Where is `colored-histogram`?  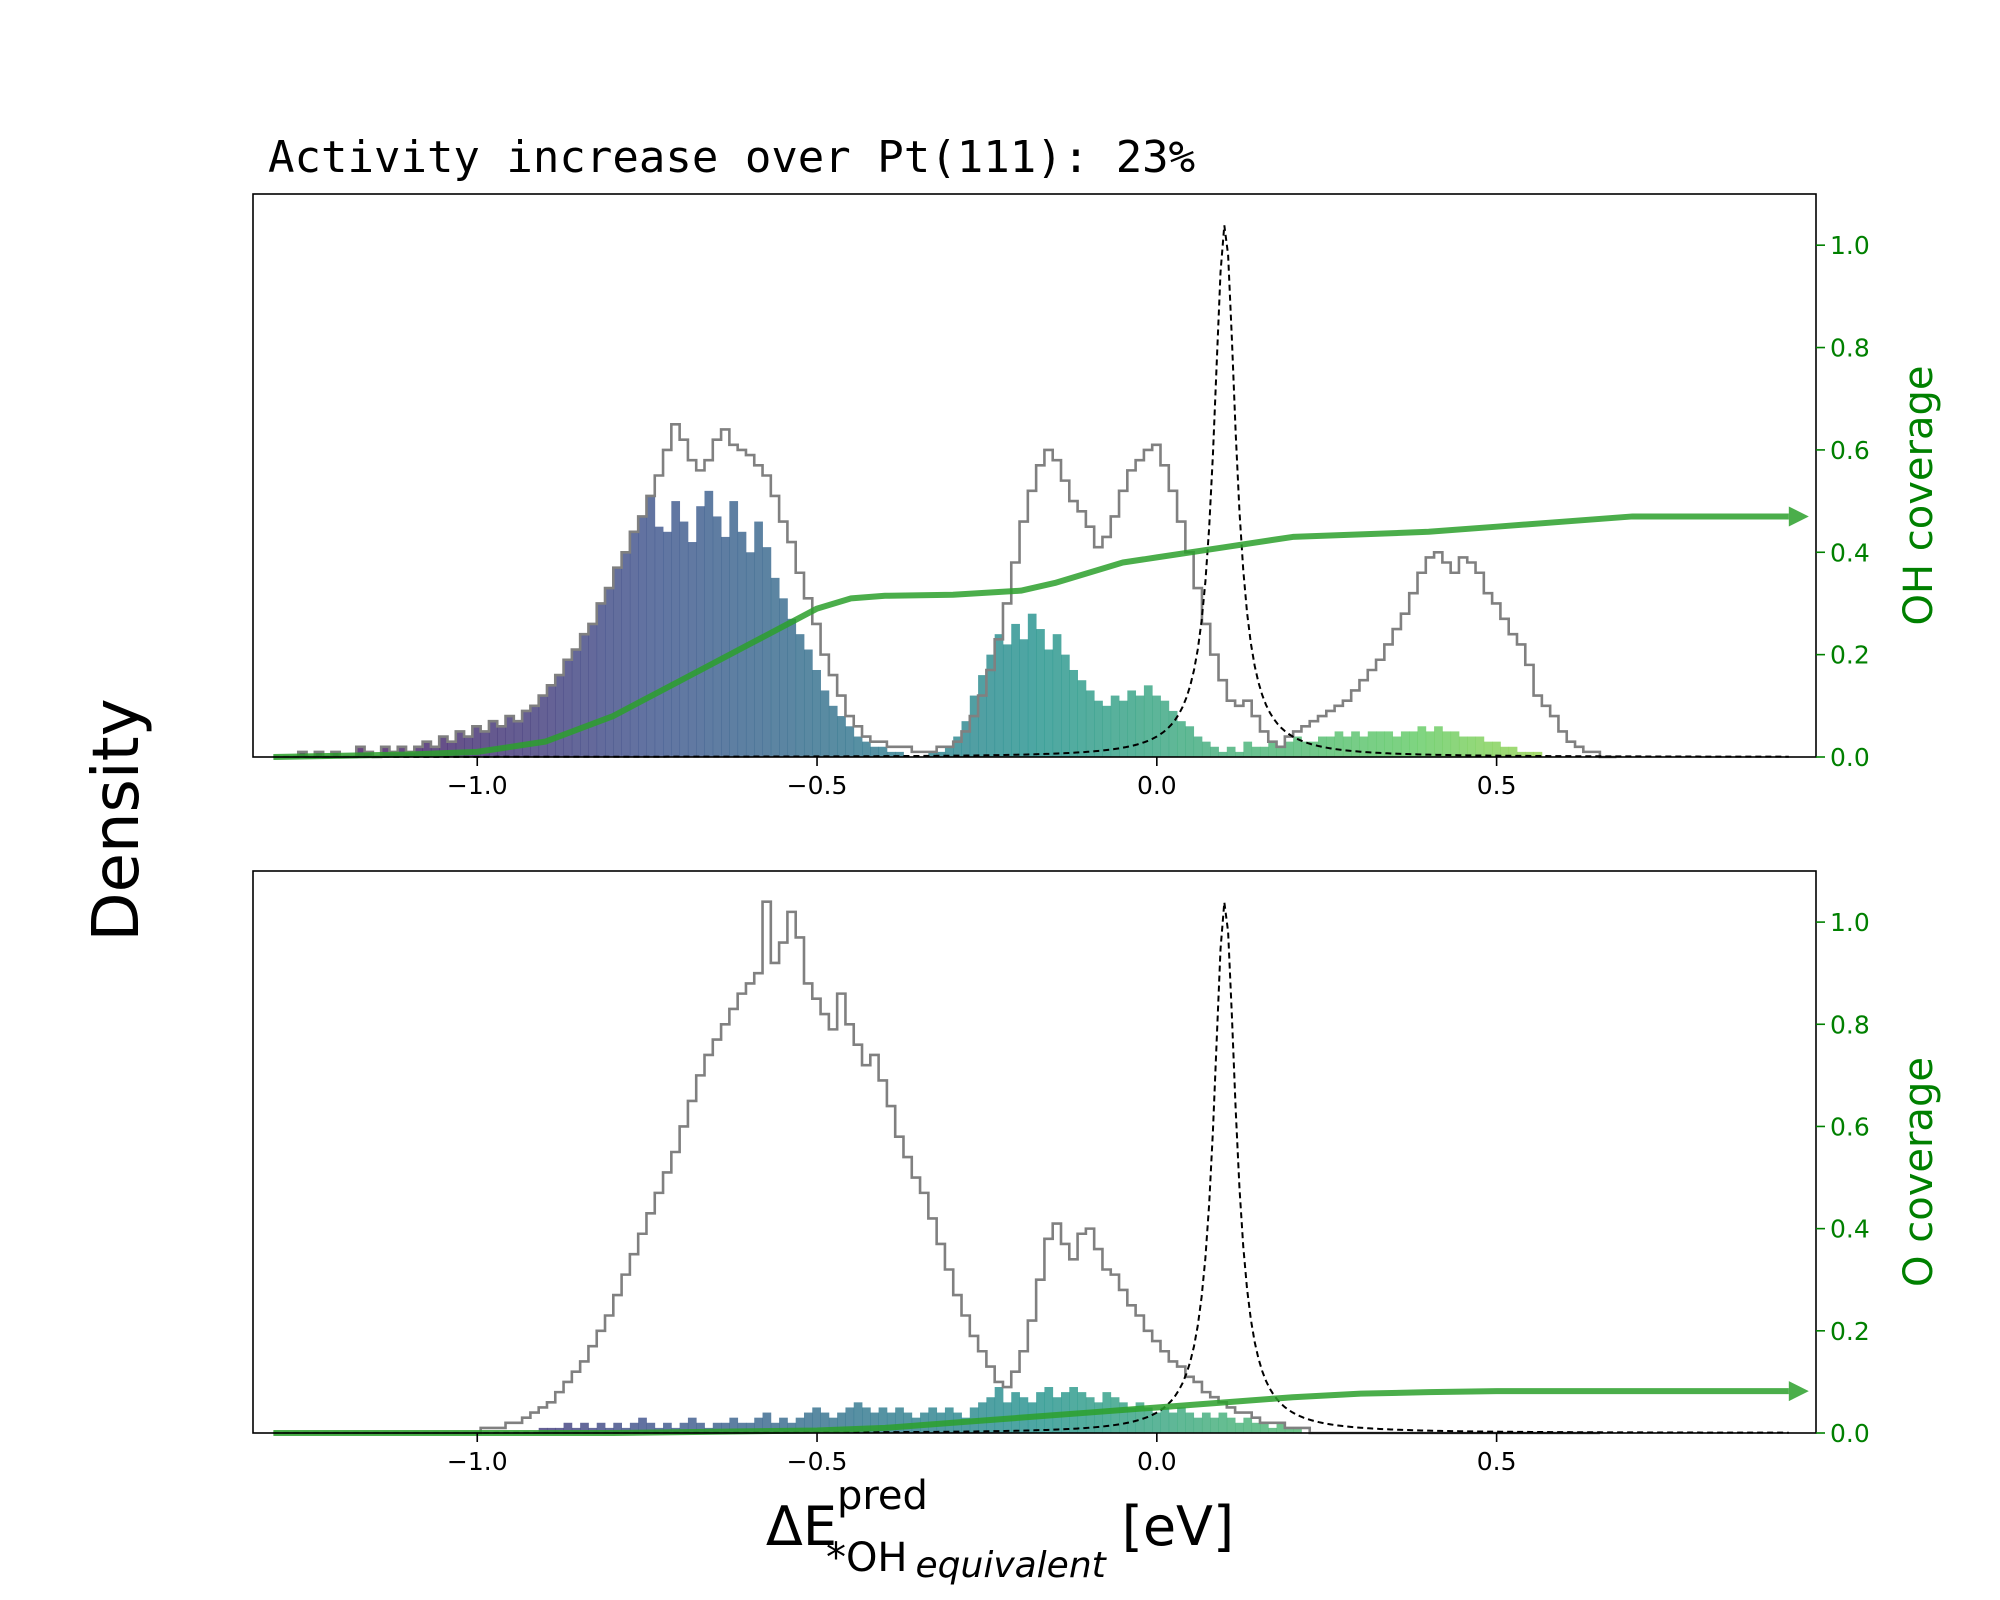
colored-histogram is located at coordinates (920, 623).